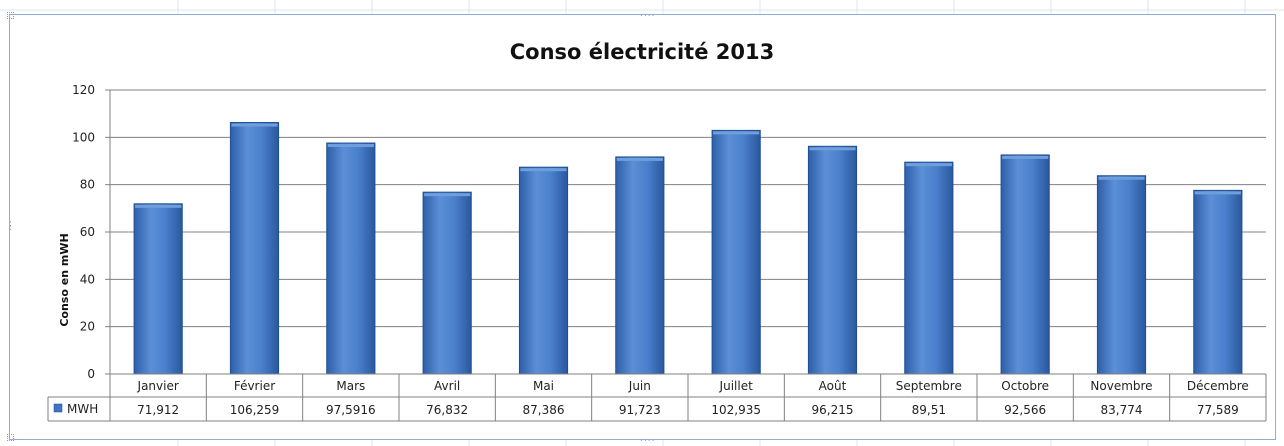 The width and height of the screenshot is (1284, 446). Describe the element at coordinates (91, 374) in the screenshot. I see `y-tick-label: 0` at that location.